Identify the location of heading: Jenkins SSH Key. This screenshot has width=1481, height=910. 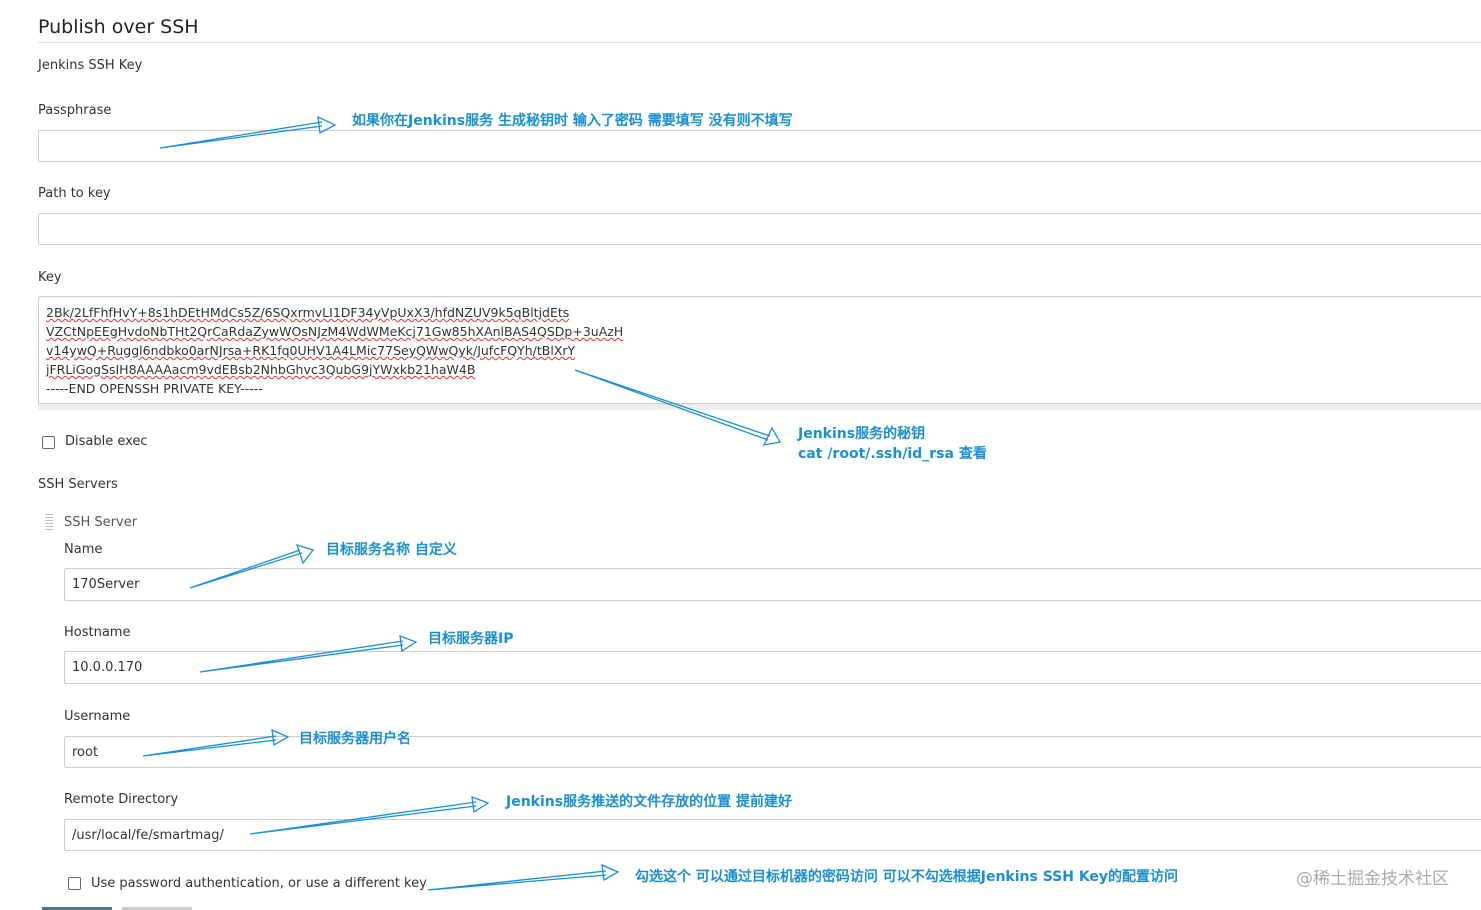
(90, 65).